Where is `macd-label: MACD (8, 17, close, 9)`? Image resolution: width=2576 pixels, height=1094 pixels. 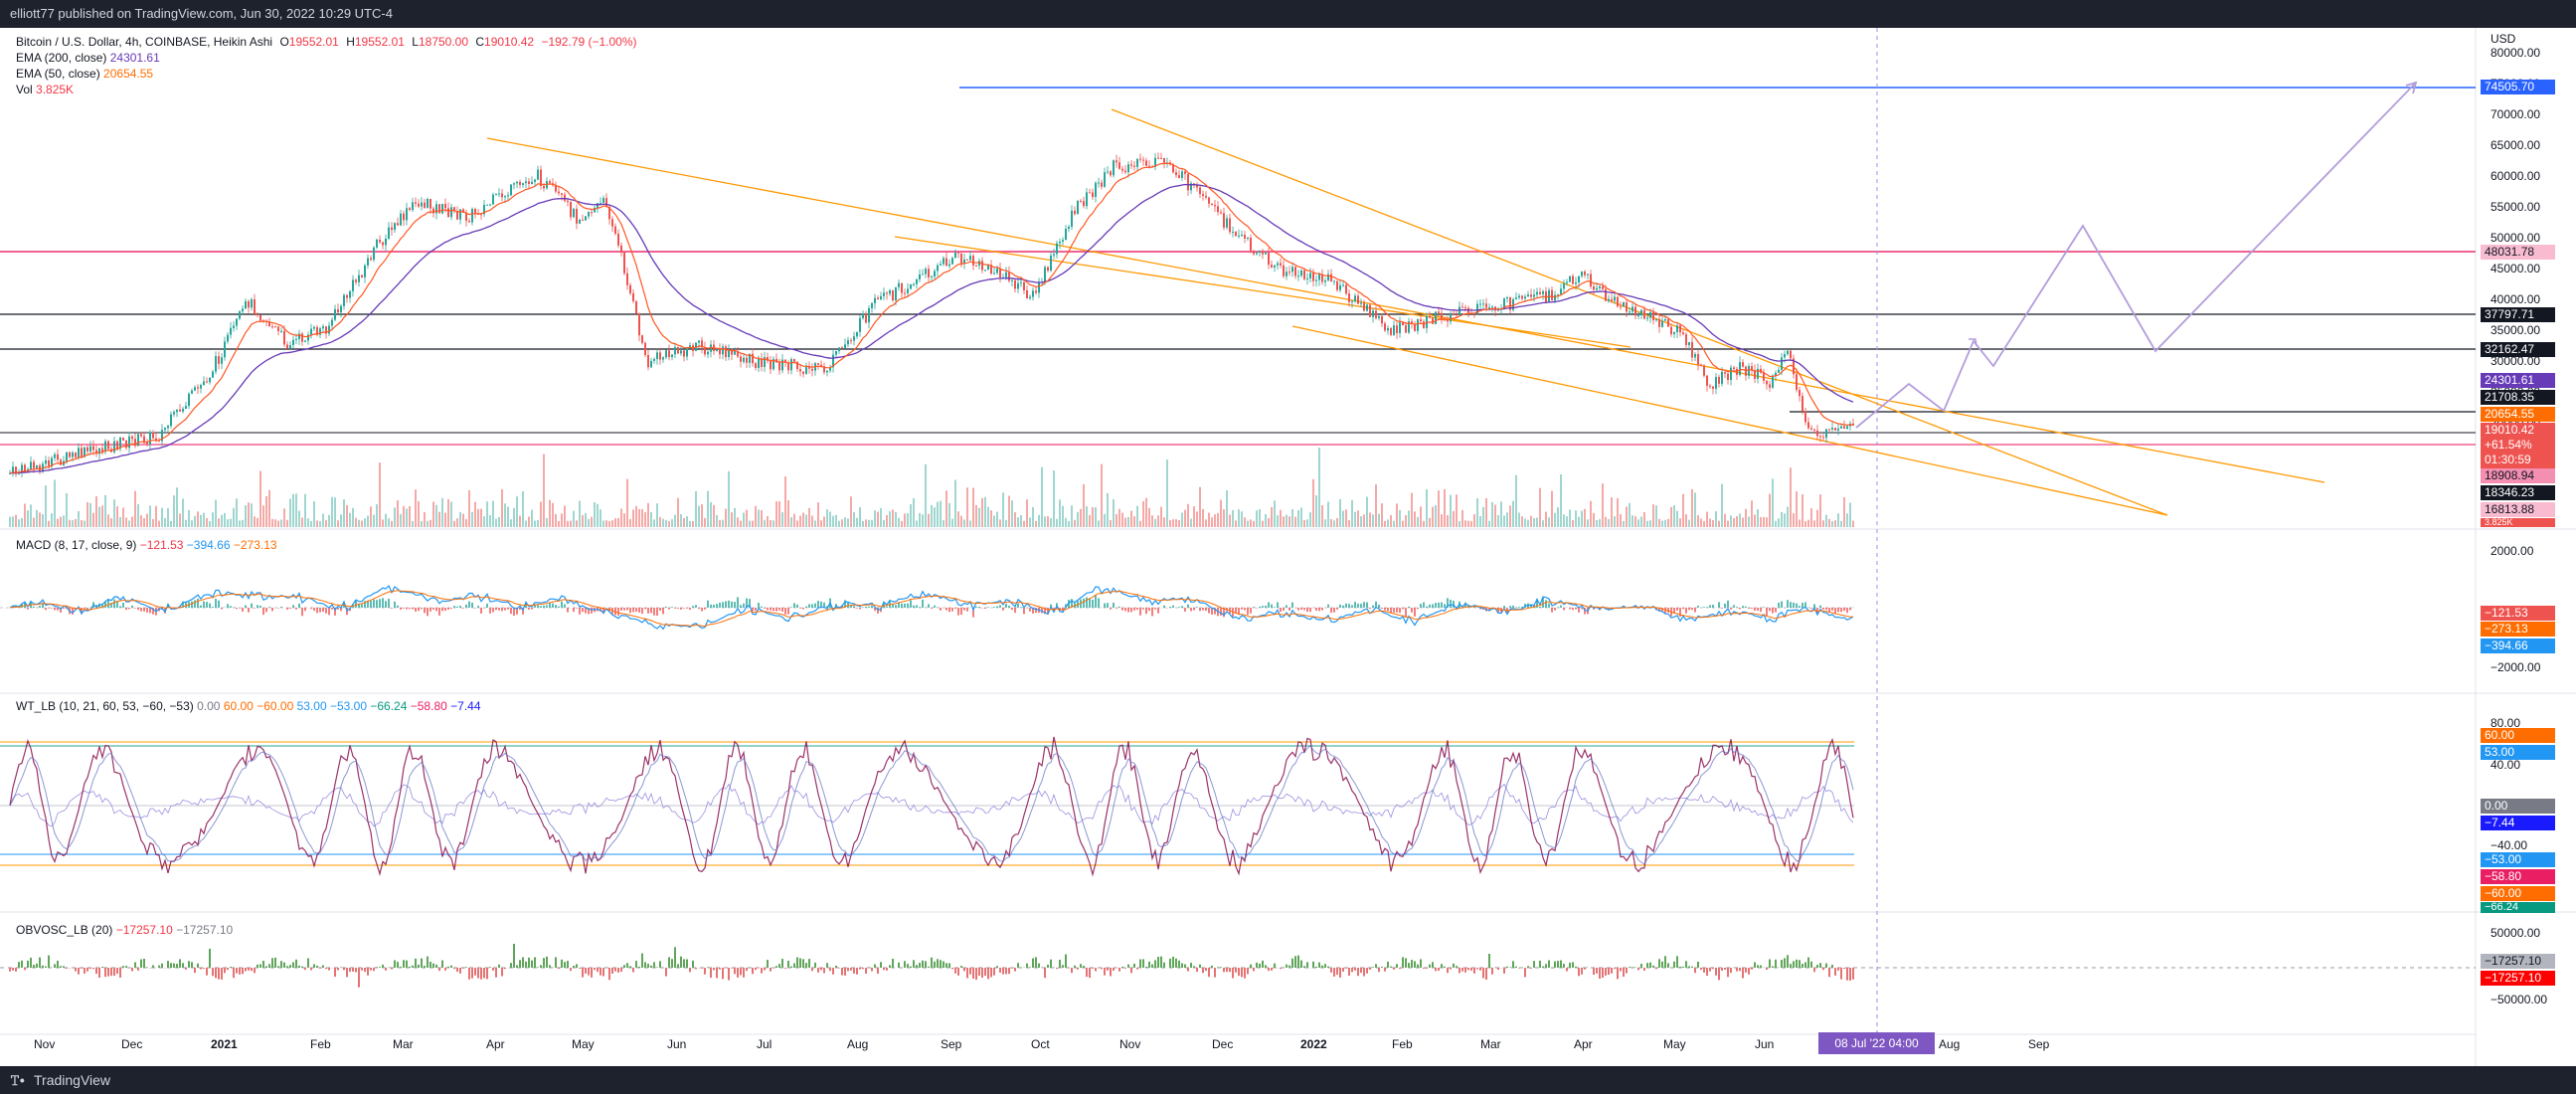 macd-label: MACD (8, 17, close, 9) is located at coordinates (76, 545).